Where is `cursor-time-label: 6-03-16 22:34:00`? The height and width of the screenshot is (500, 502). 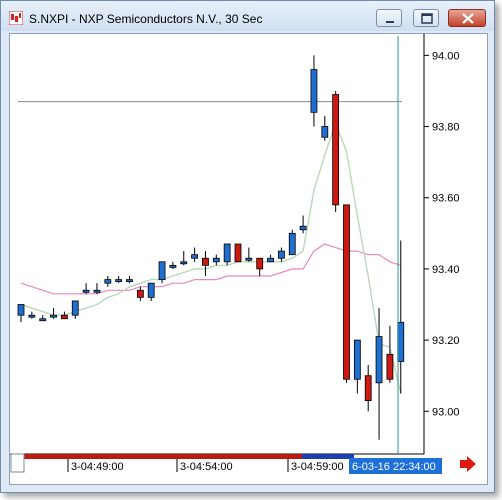 cursor-time-label: 6-03-16 22:34:00 is located at coordinates (394, 467).